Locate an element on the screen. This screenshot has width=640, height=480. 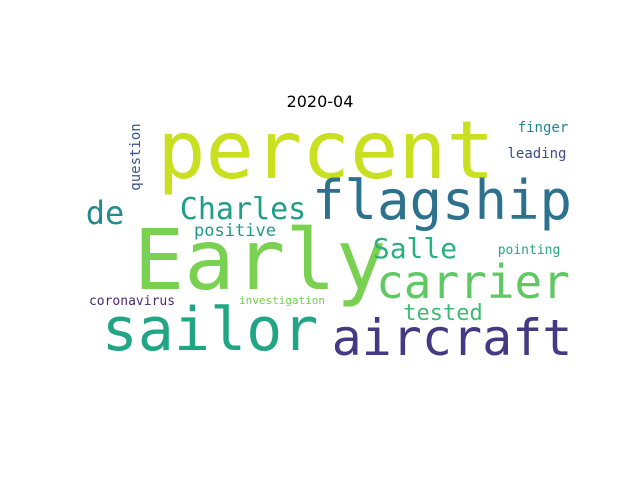
word-pointing: pointing is located at coordinates (529, 250).